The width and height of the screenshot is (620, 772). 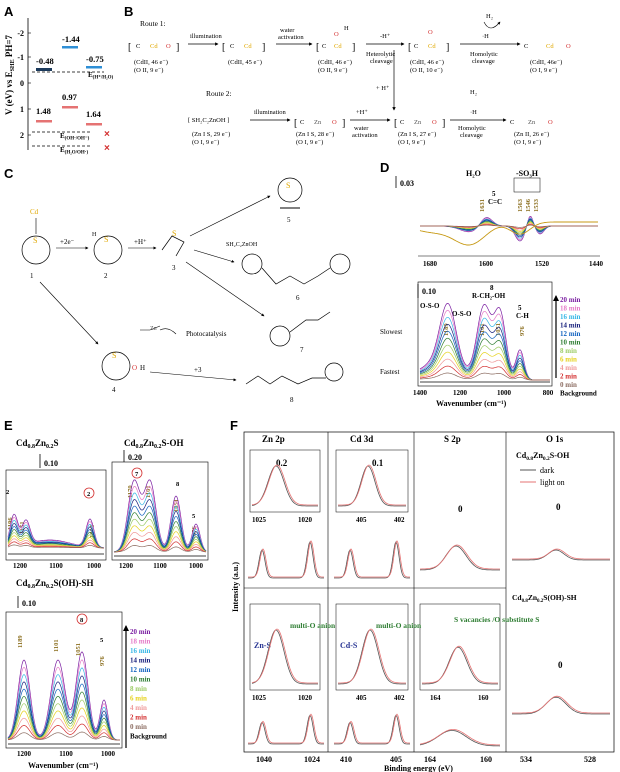 What do you see at coordinates (154, 46) in the screenshot?
I see `svg-text: Cd` at bounding box center [154, 46].